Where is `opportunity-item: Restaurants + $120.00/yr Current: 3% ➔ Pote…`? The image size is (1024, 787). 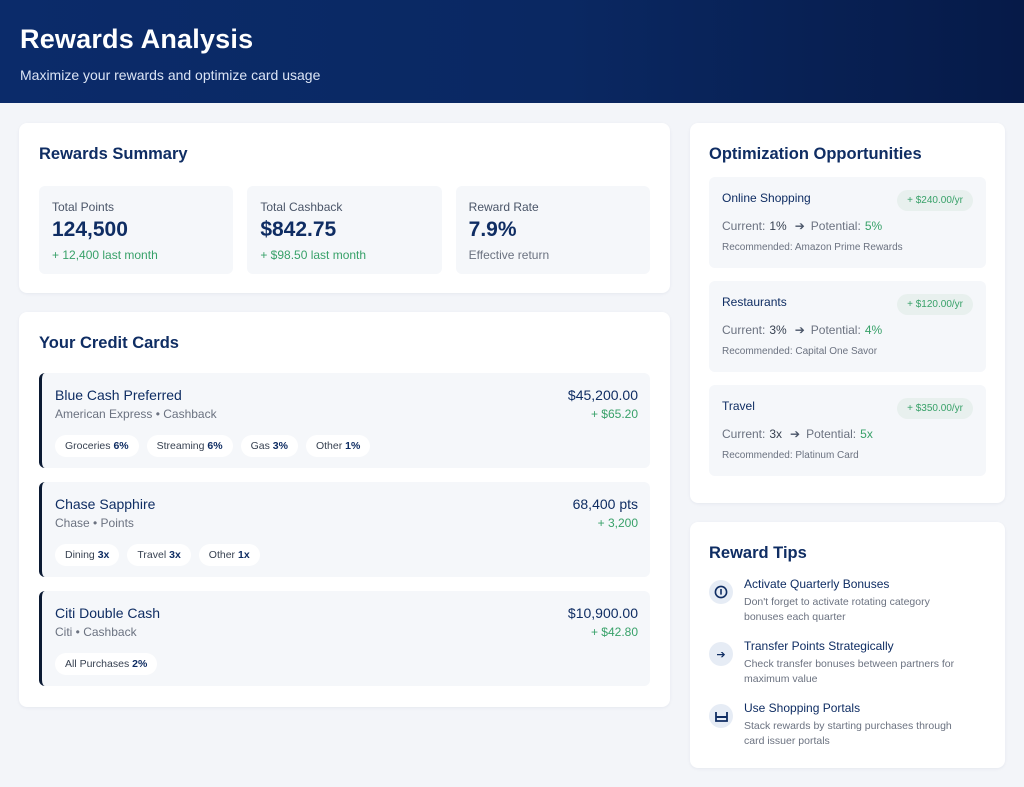 opportunity-item: Restaurants + $120.00/yr Current: 3% ➔ Pote… is located at coordinates (847, 326).